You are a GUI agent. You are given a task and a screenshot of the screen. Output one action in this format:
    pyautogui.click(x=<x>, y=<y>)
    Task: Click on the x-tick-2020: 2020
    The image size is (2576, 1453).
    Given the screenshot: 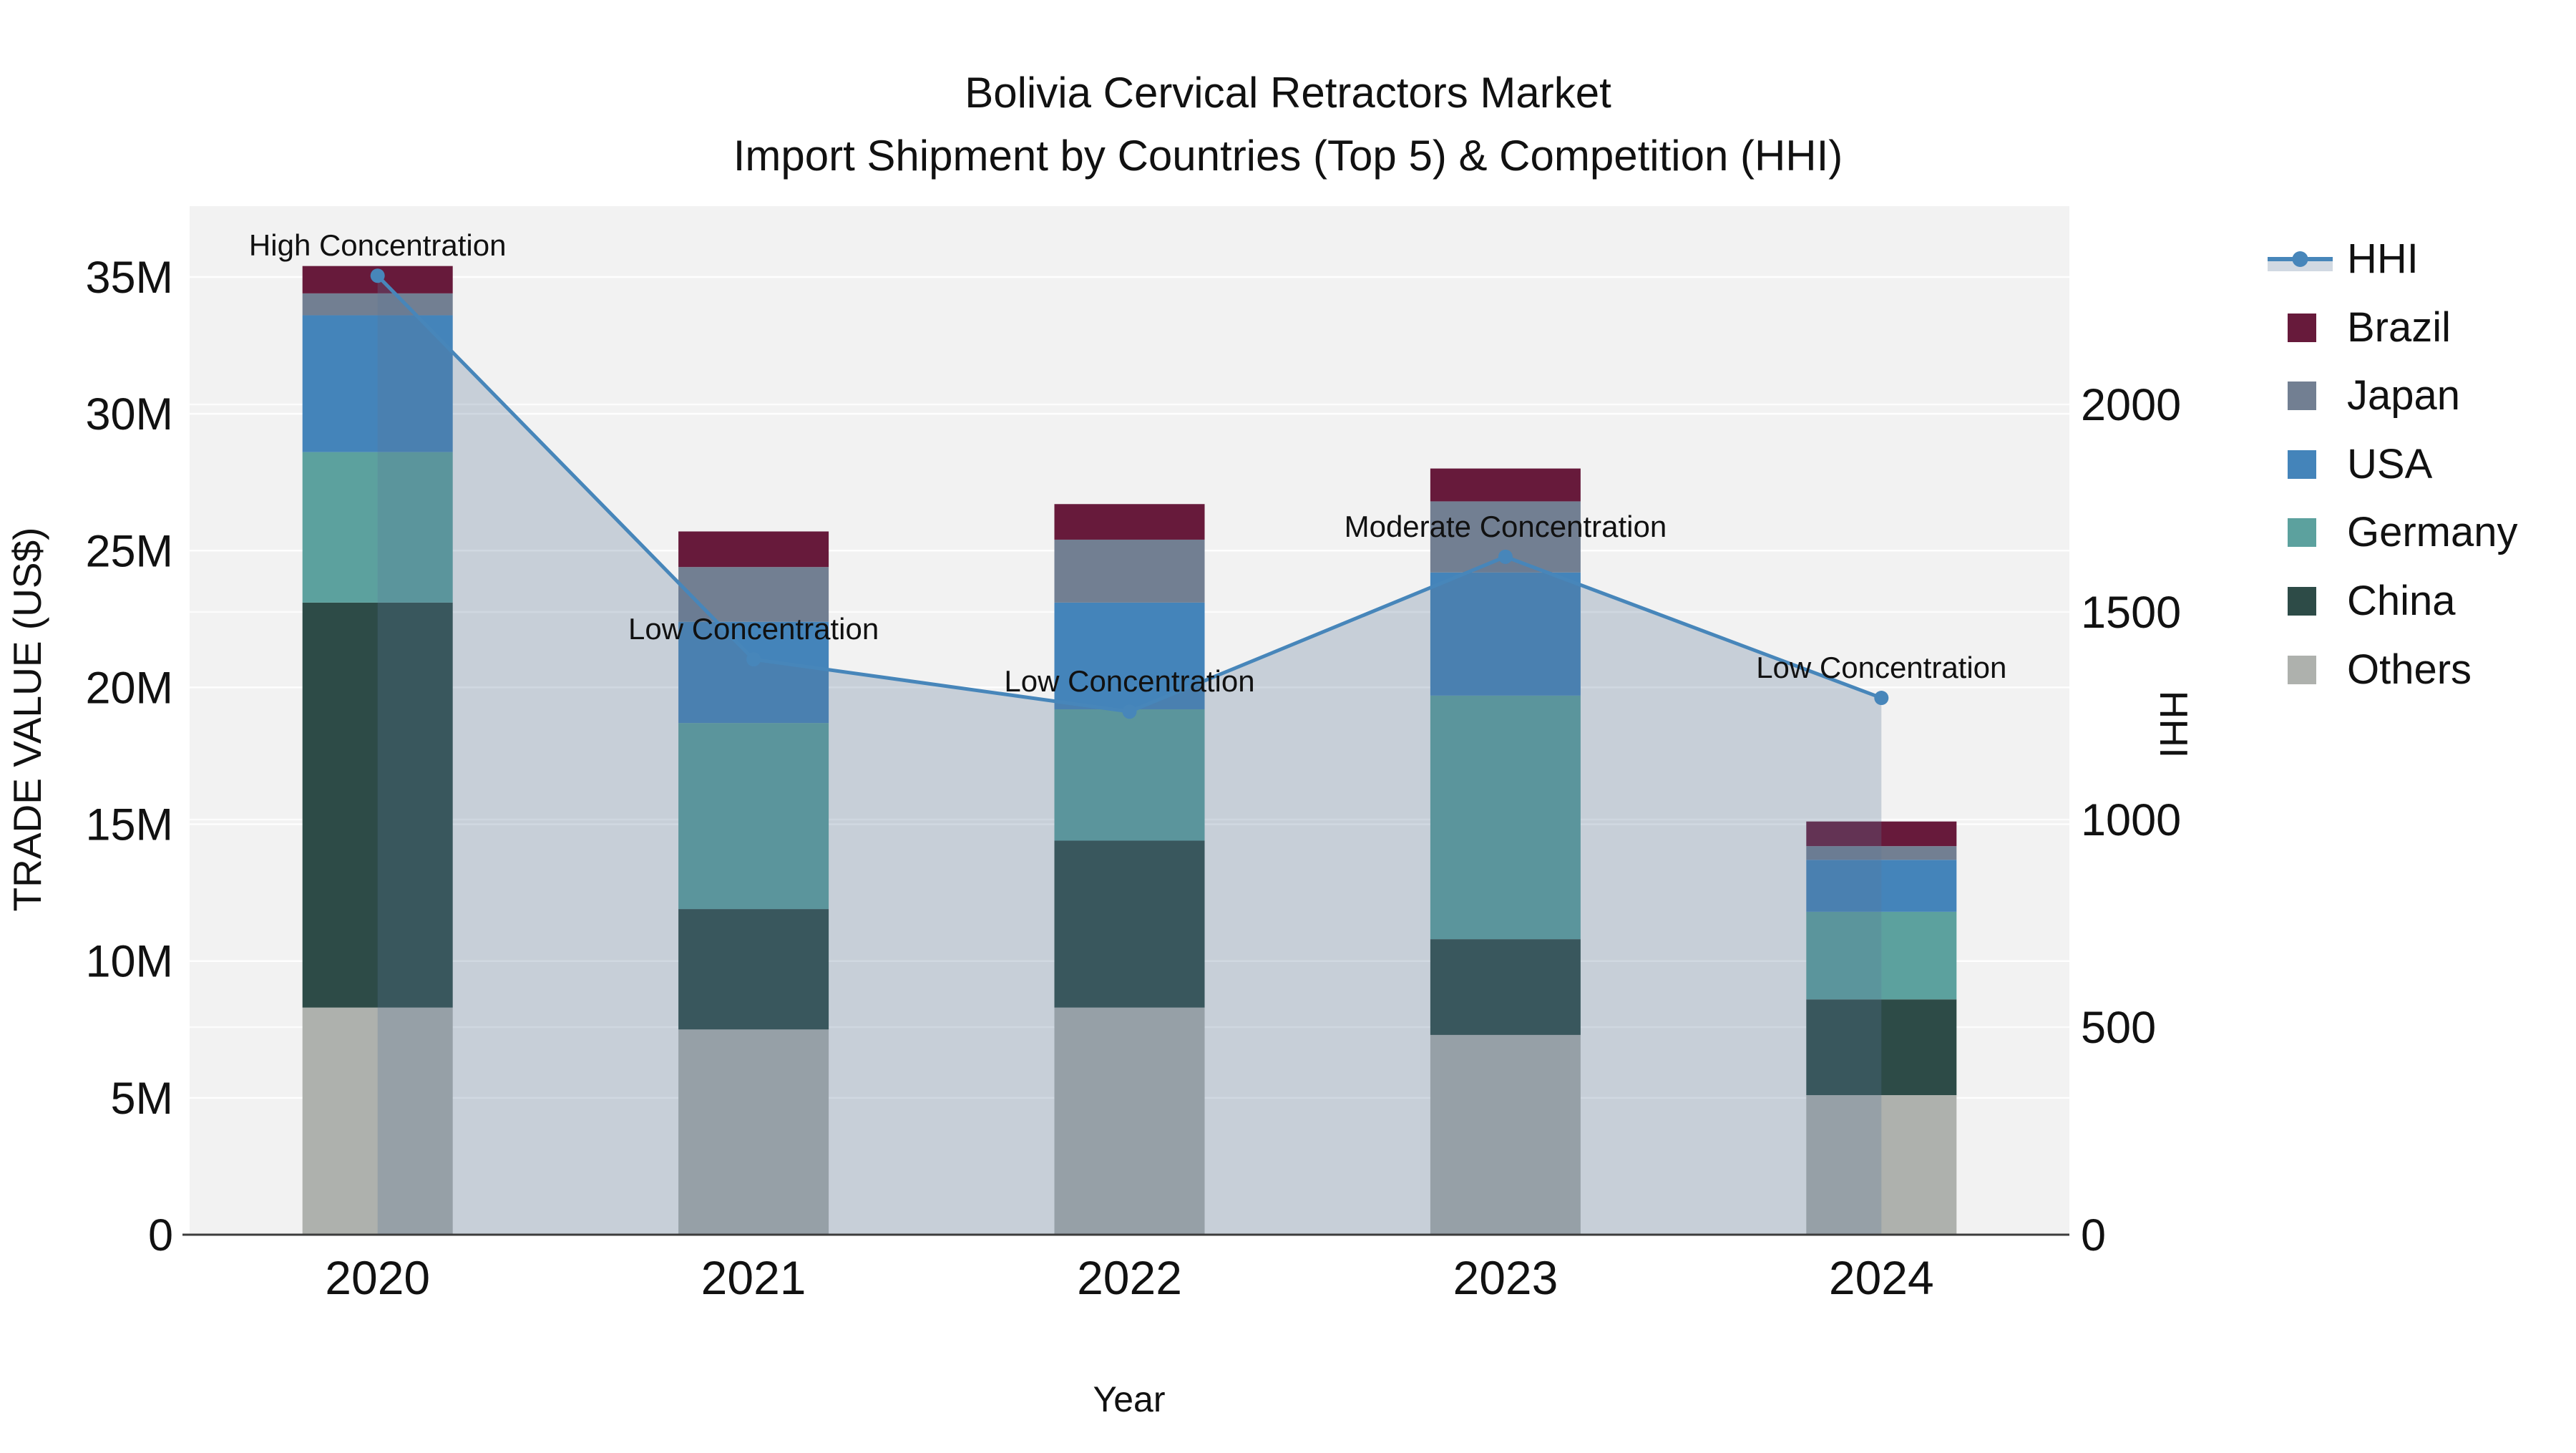 What is the action you would take?
    pyautogui.click(x=377, y=1277)
    